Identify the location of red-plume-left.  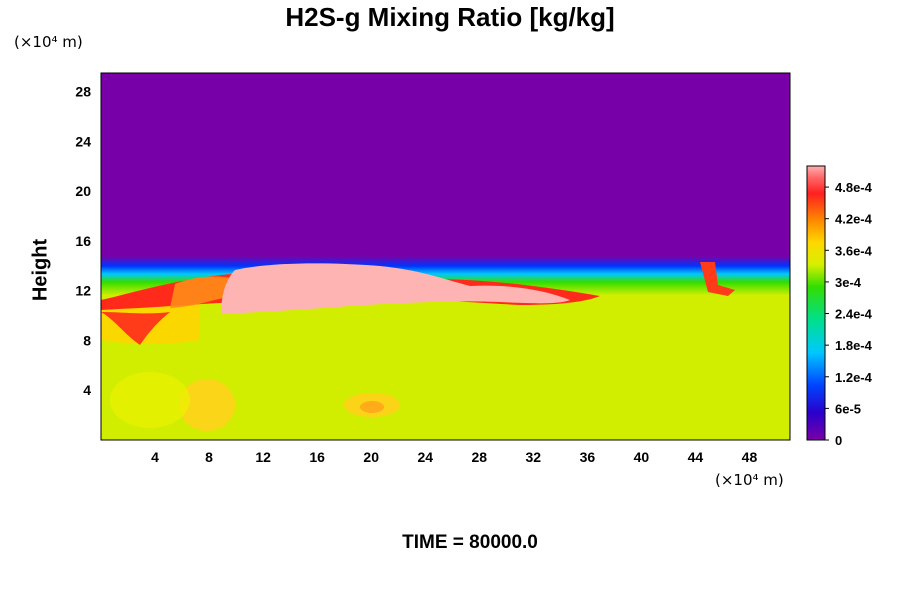
(135, 328).